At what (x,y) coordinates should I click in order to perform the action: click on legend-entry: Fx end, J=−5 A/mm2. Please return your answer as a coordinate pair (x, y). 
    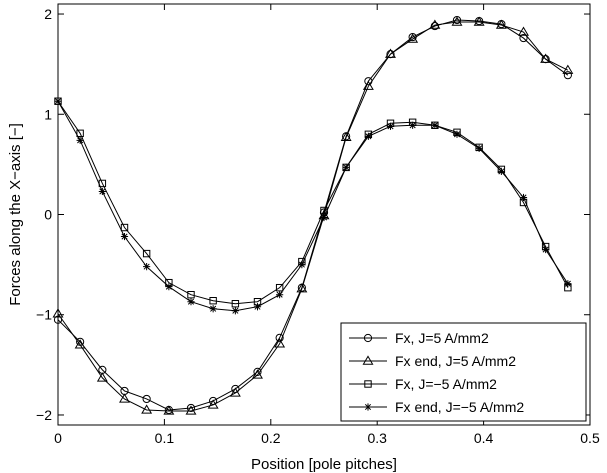
    Looking at the image, I should click on (436, 407).